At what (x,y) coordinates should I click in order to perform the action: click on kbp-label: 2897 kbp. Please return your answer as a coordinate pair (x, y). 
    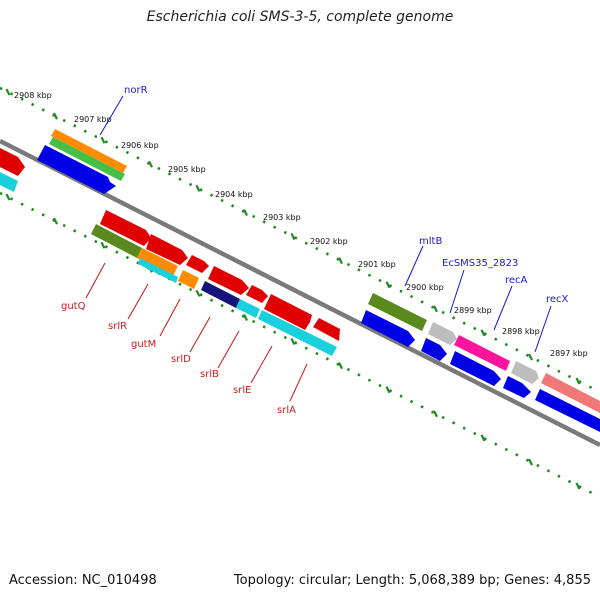
    Looking at the image, I should click on (569, 353).